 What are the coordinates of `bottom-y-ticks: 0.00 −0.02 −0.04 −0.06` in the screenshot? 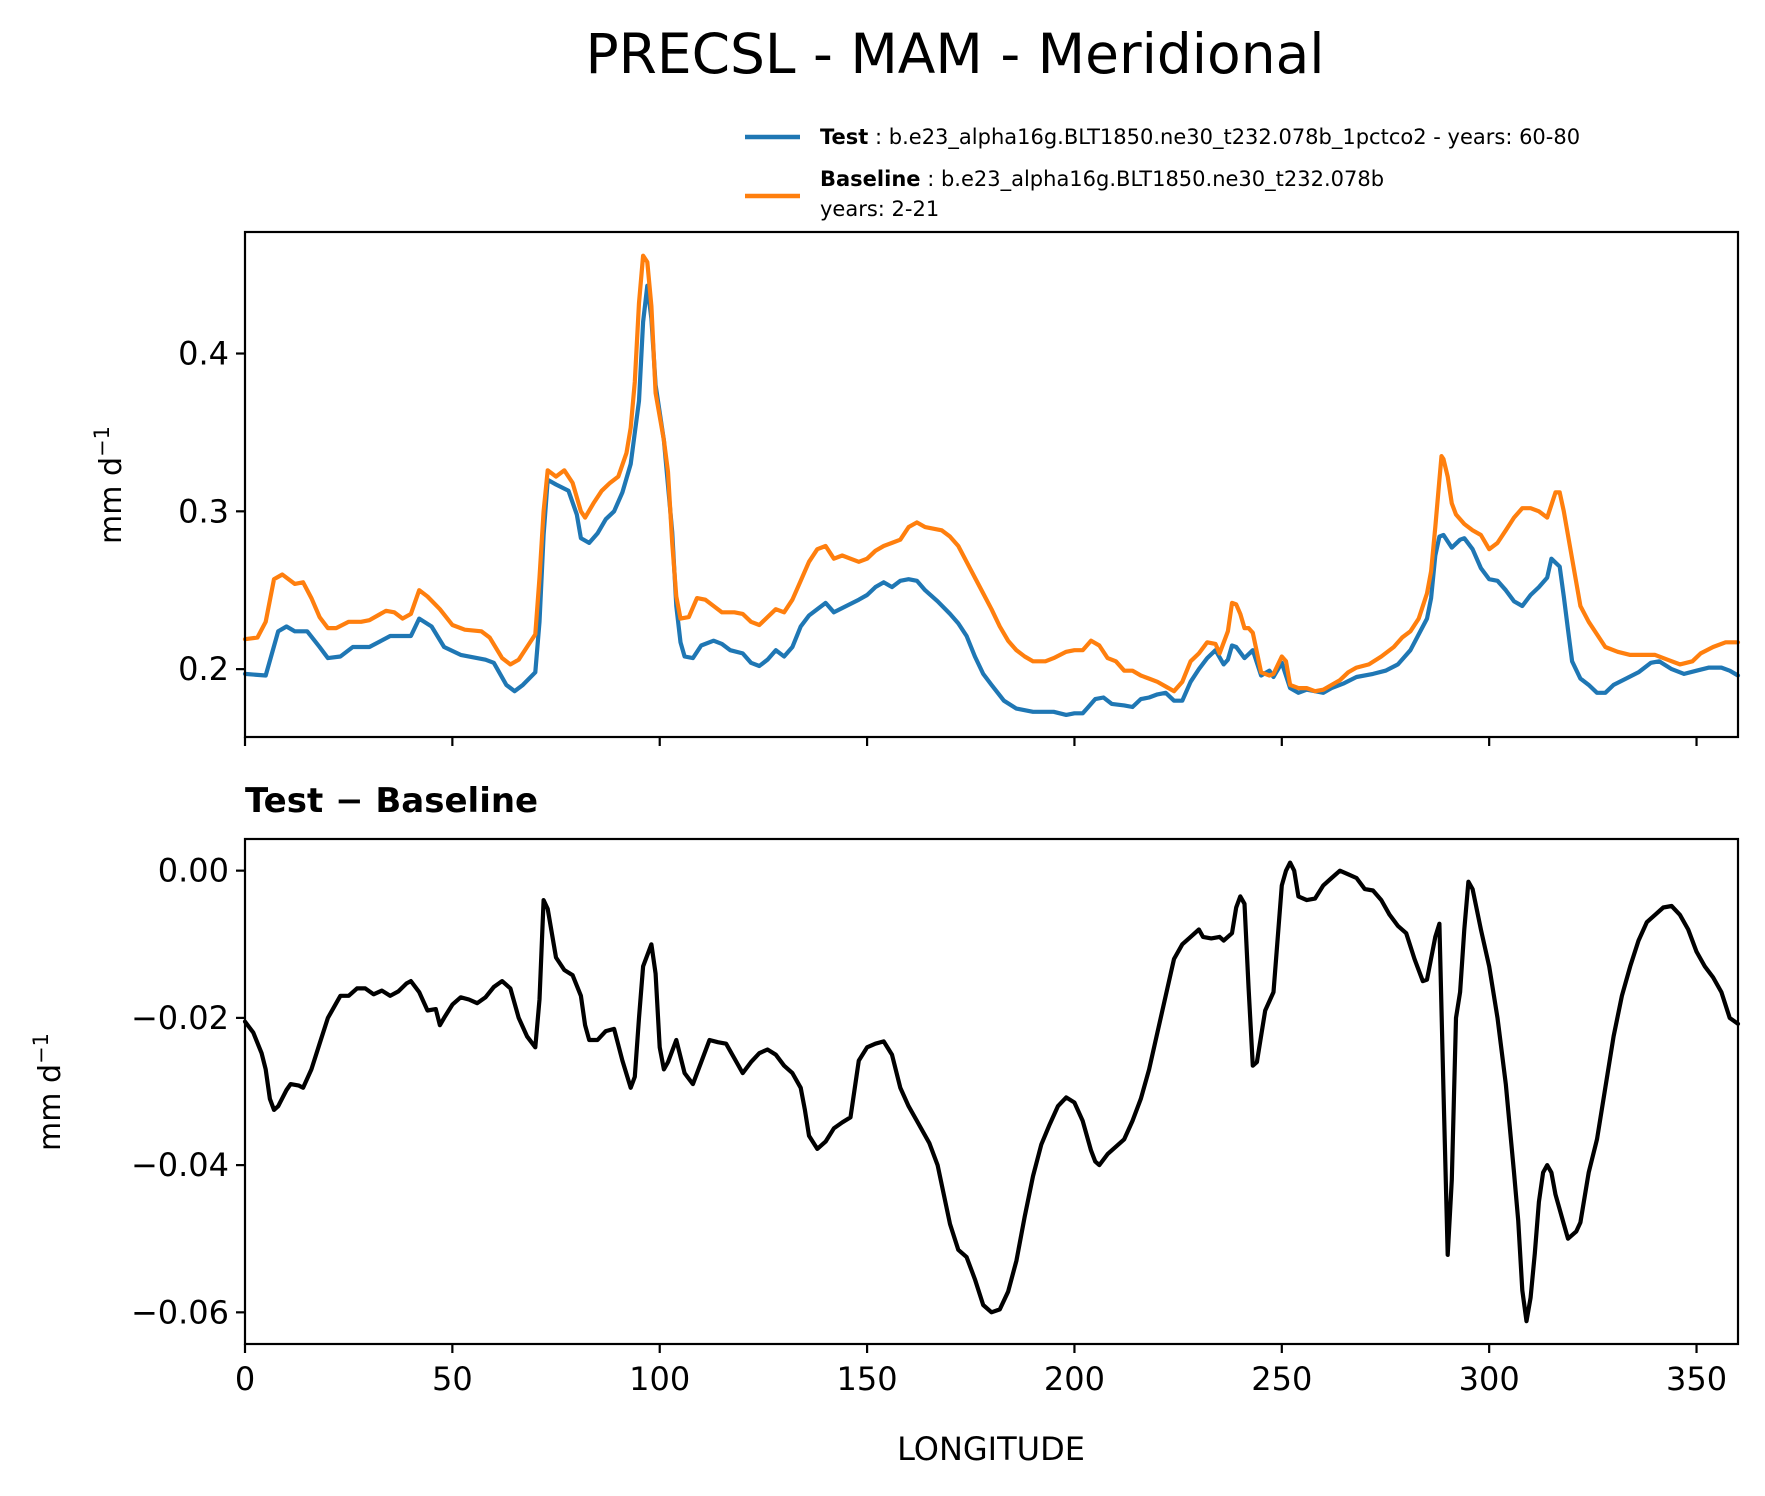 It's located at (188, 1091).